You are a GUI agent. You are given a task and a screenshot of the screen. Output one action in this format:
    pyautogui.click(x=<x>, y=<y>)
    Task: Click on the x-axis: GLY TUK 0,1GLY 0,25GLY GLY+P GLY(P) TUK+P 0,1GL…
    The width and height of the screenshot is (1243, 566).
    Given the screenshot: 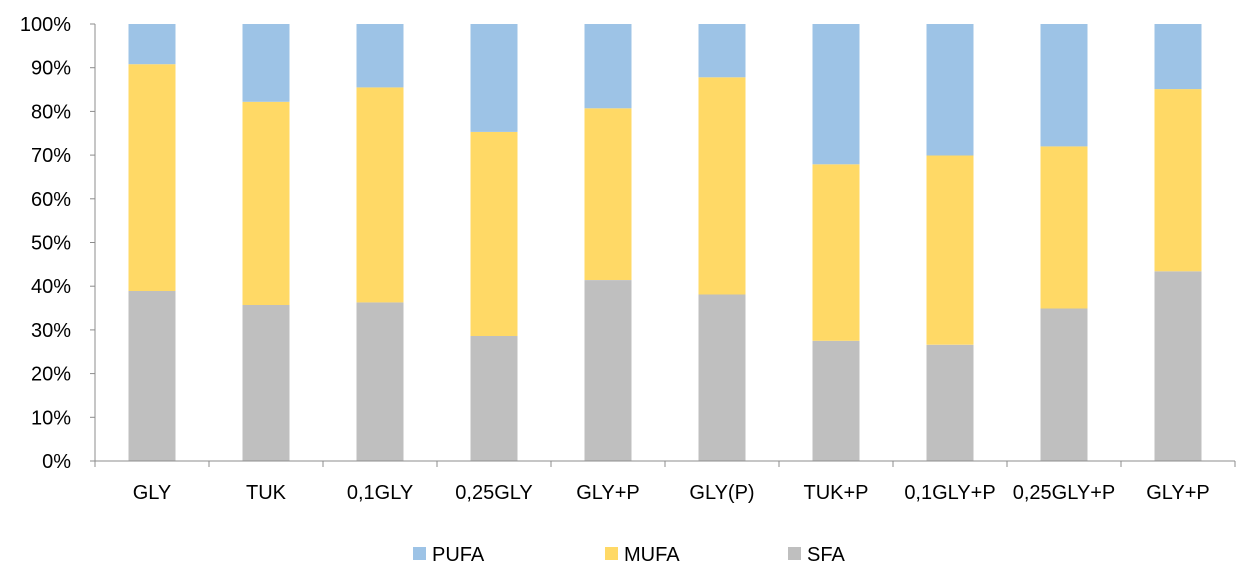 What is the action you would take?
    pyautogui.click(x=665, y=482)
    